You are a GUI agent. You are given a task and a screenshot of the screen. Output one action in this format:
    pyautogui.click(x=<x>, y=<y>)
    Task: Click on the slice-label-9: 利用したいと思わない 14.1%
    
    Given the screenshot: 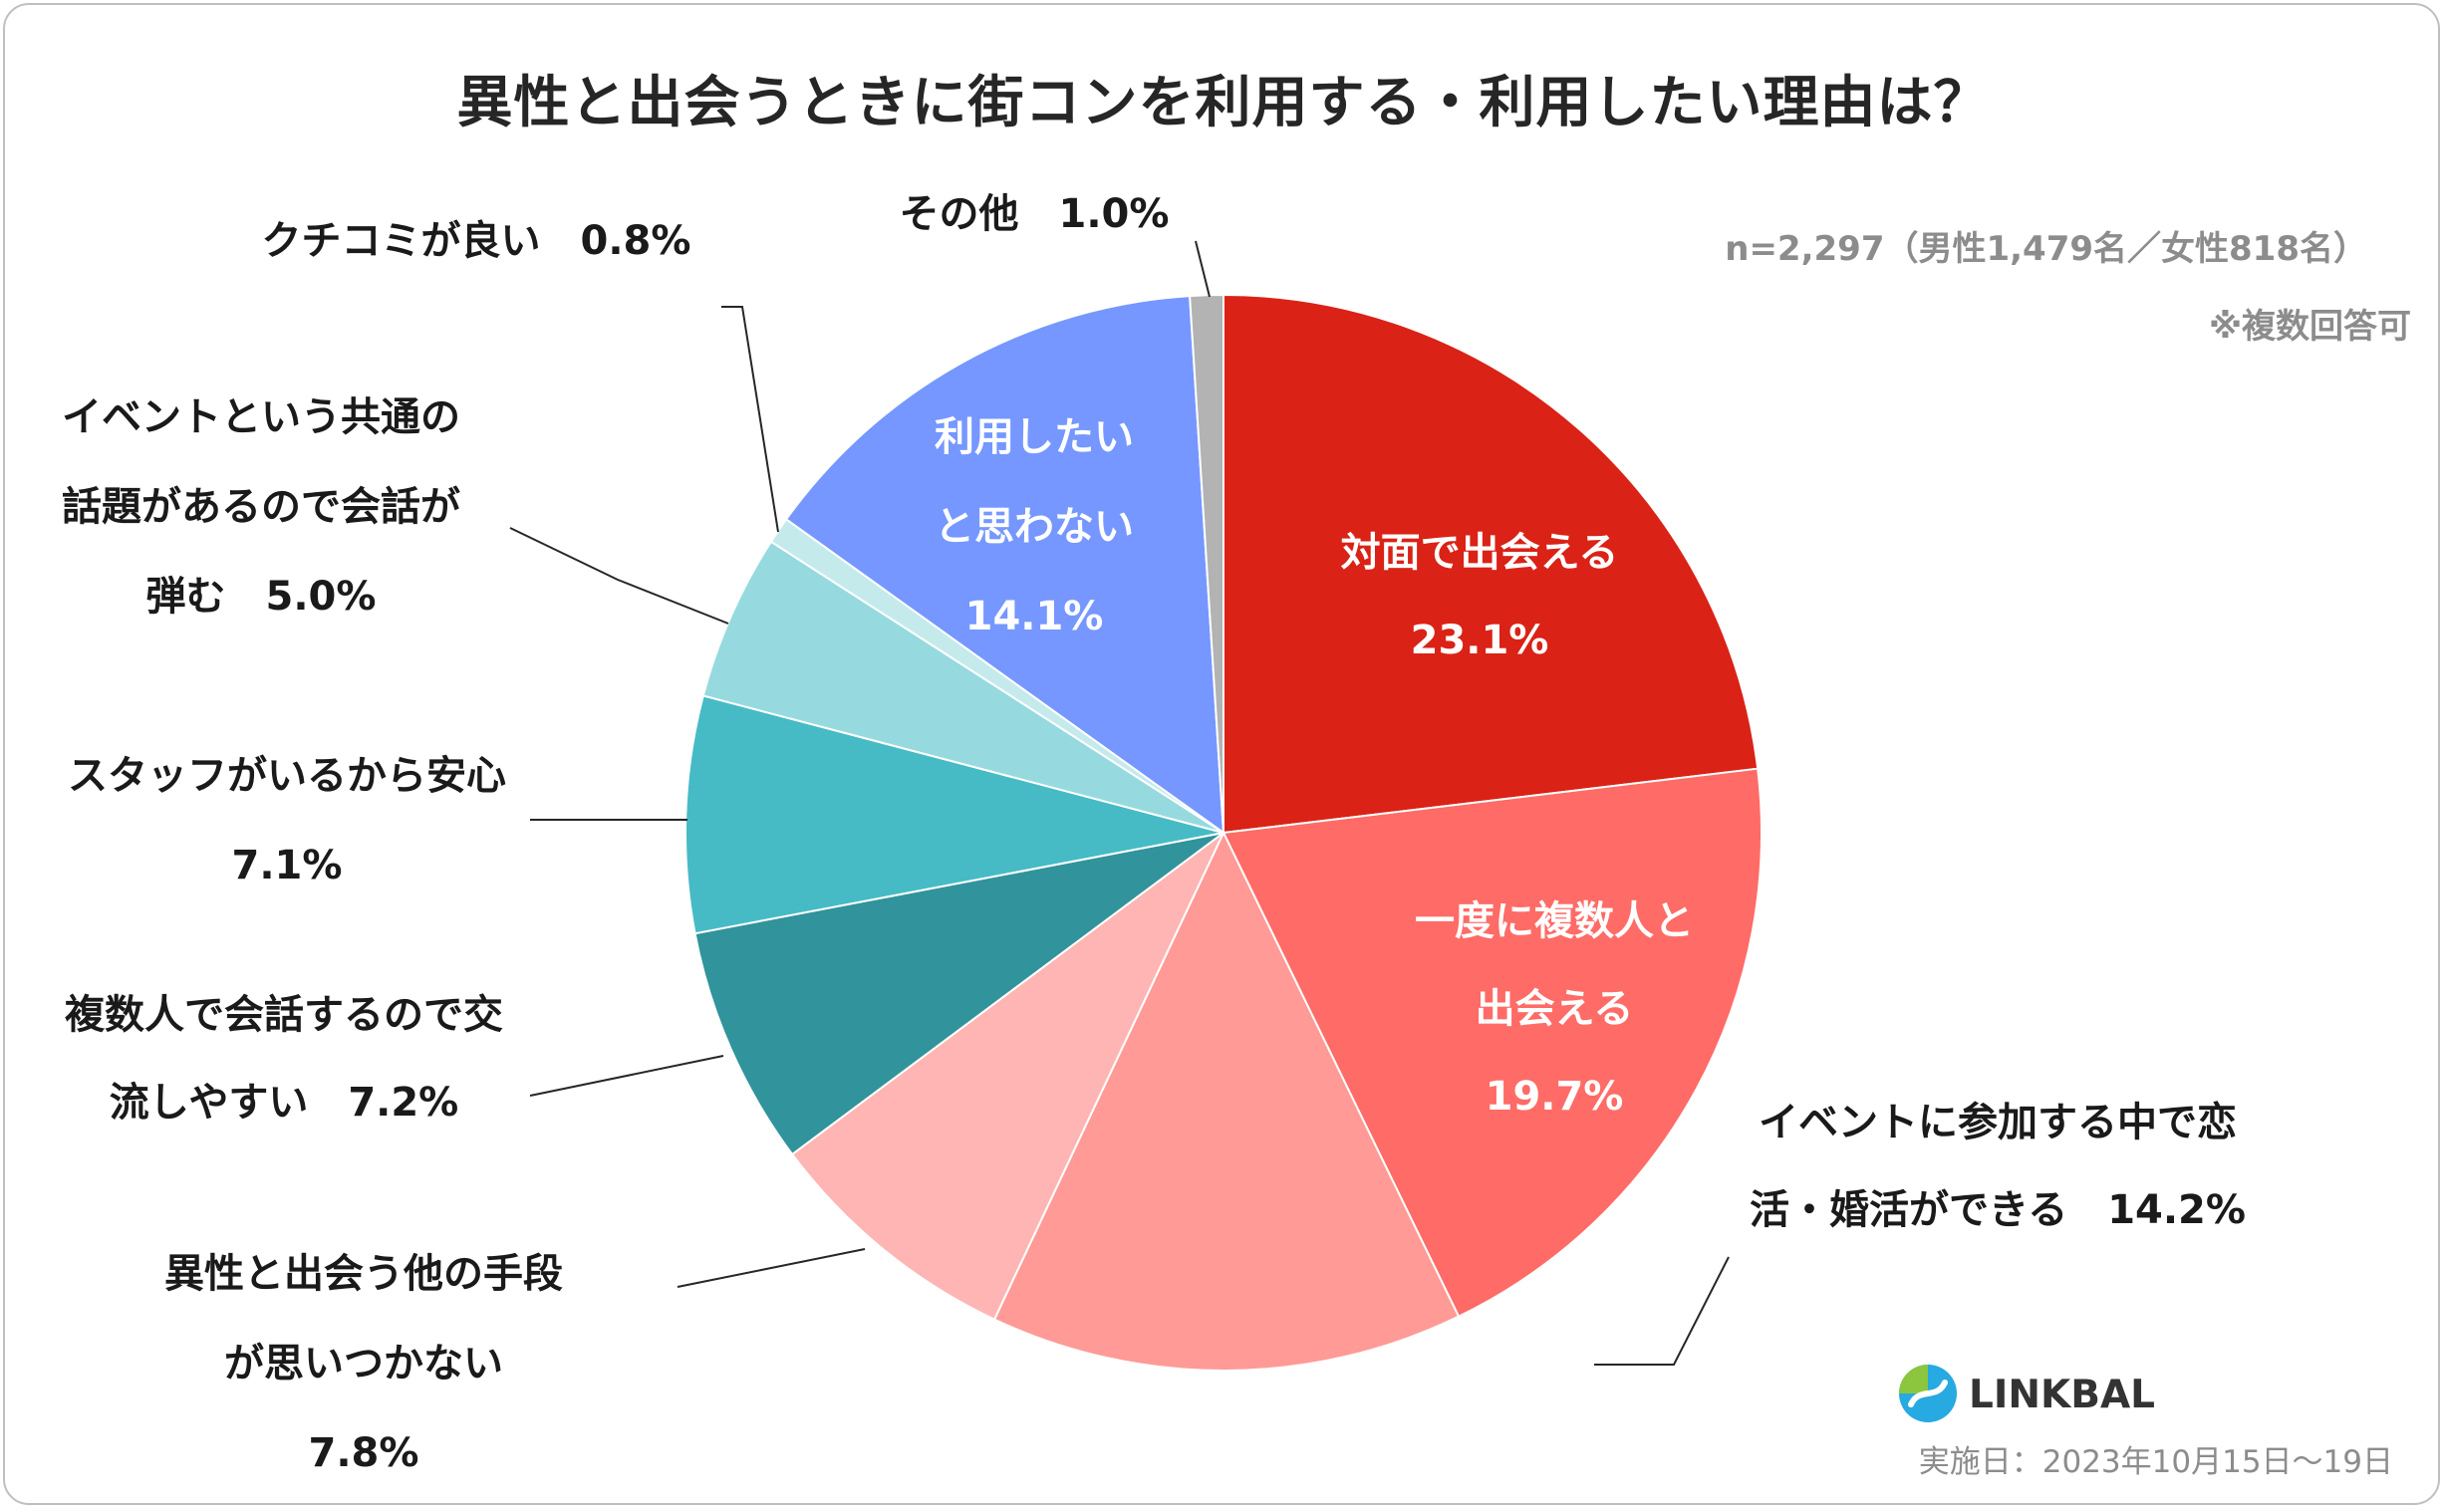 What is the action you would take?
    pyautogui.click(x=1034, y=526)
    